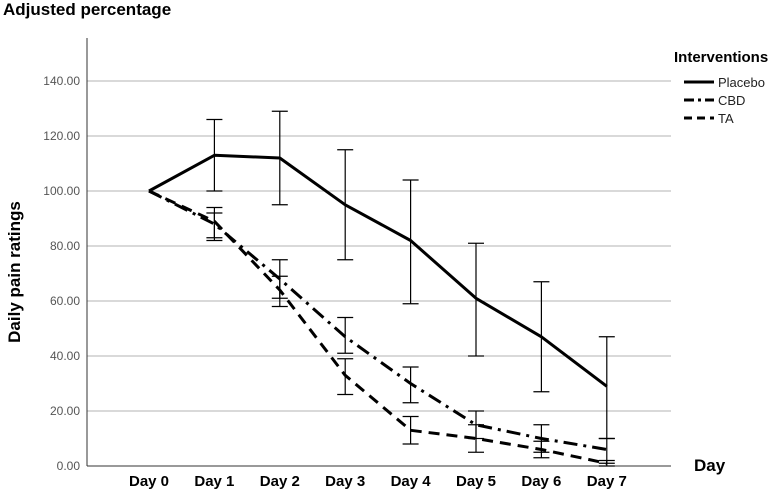 Image resolution: width=777 pixels, height=492 pixels. I want to click on x-axis-label: Day, so click(710, 465).